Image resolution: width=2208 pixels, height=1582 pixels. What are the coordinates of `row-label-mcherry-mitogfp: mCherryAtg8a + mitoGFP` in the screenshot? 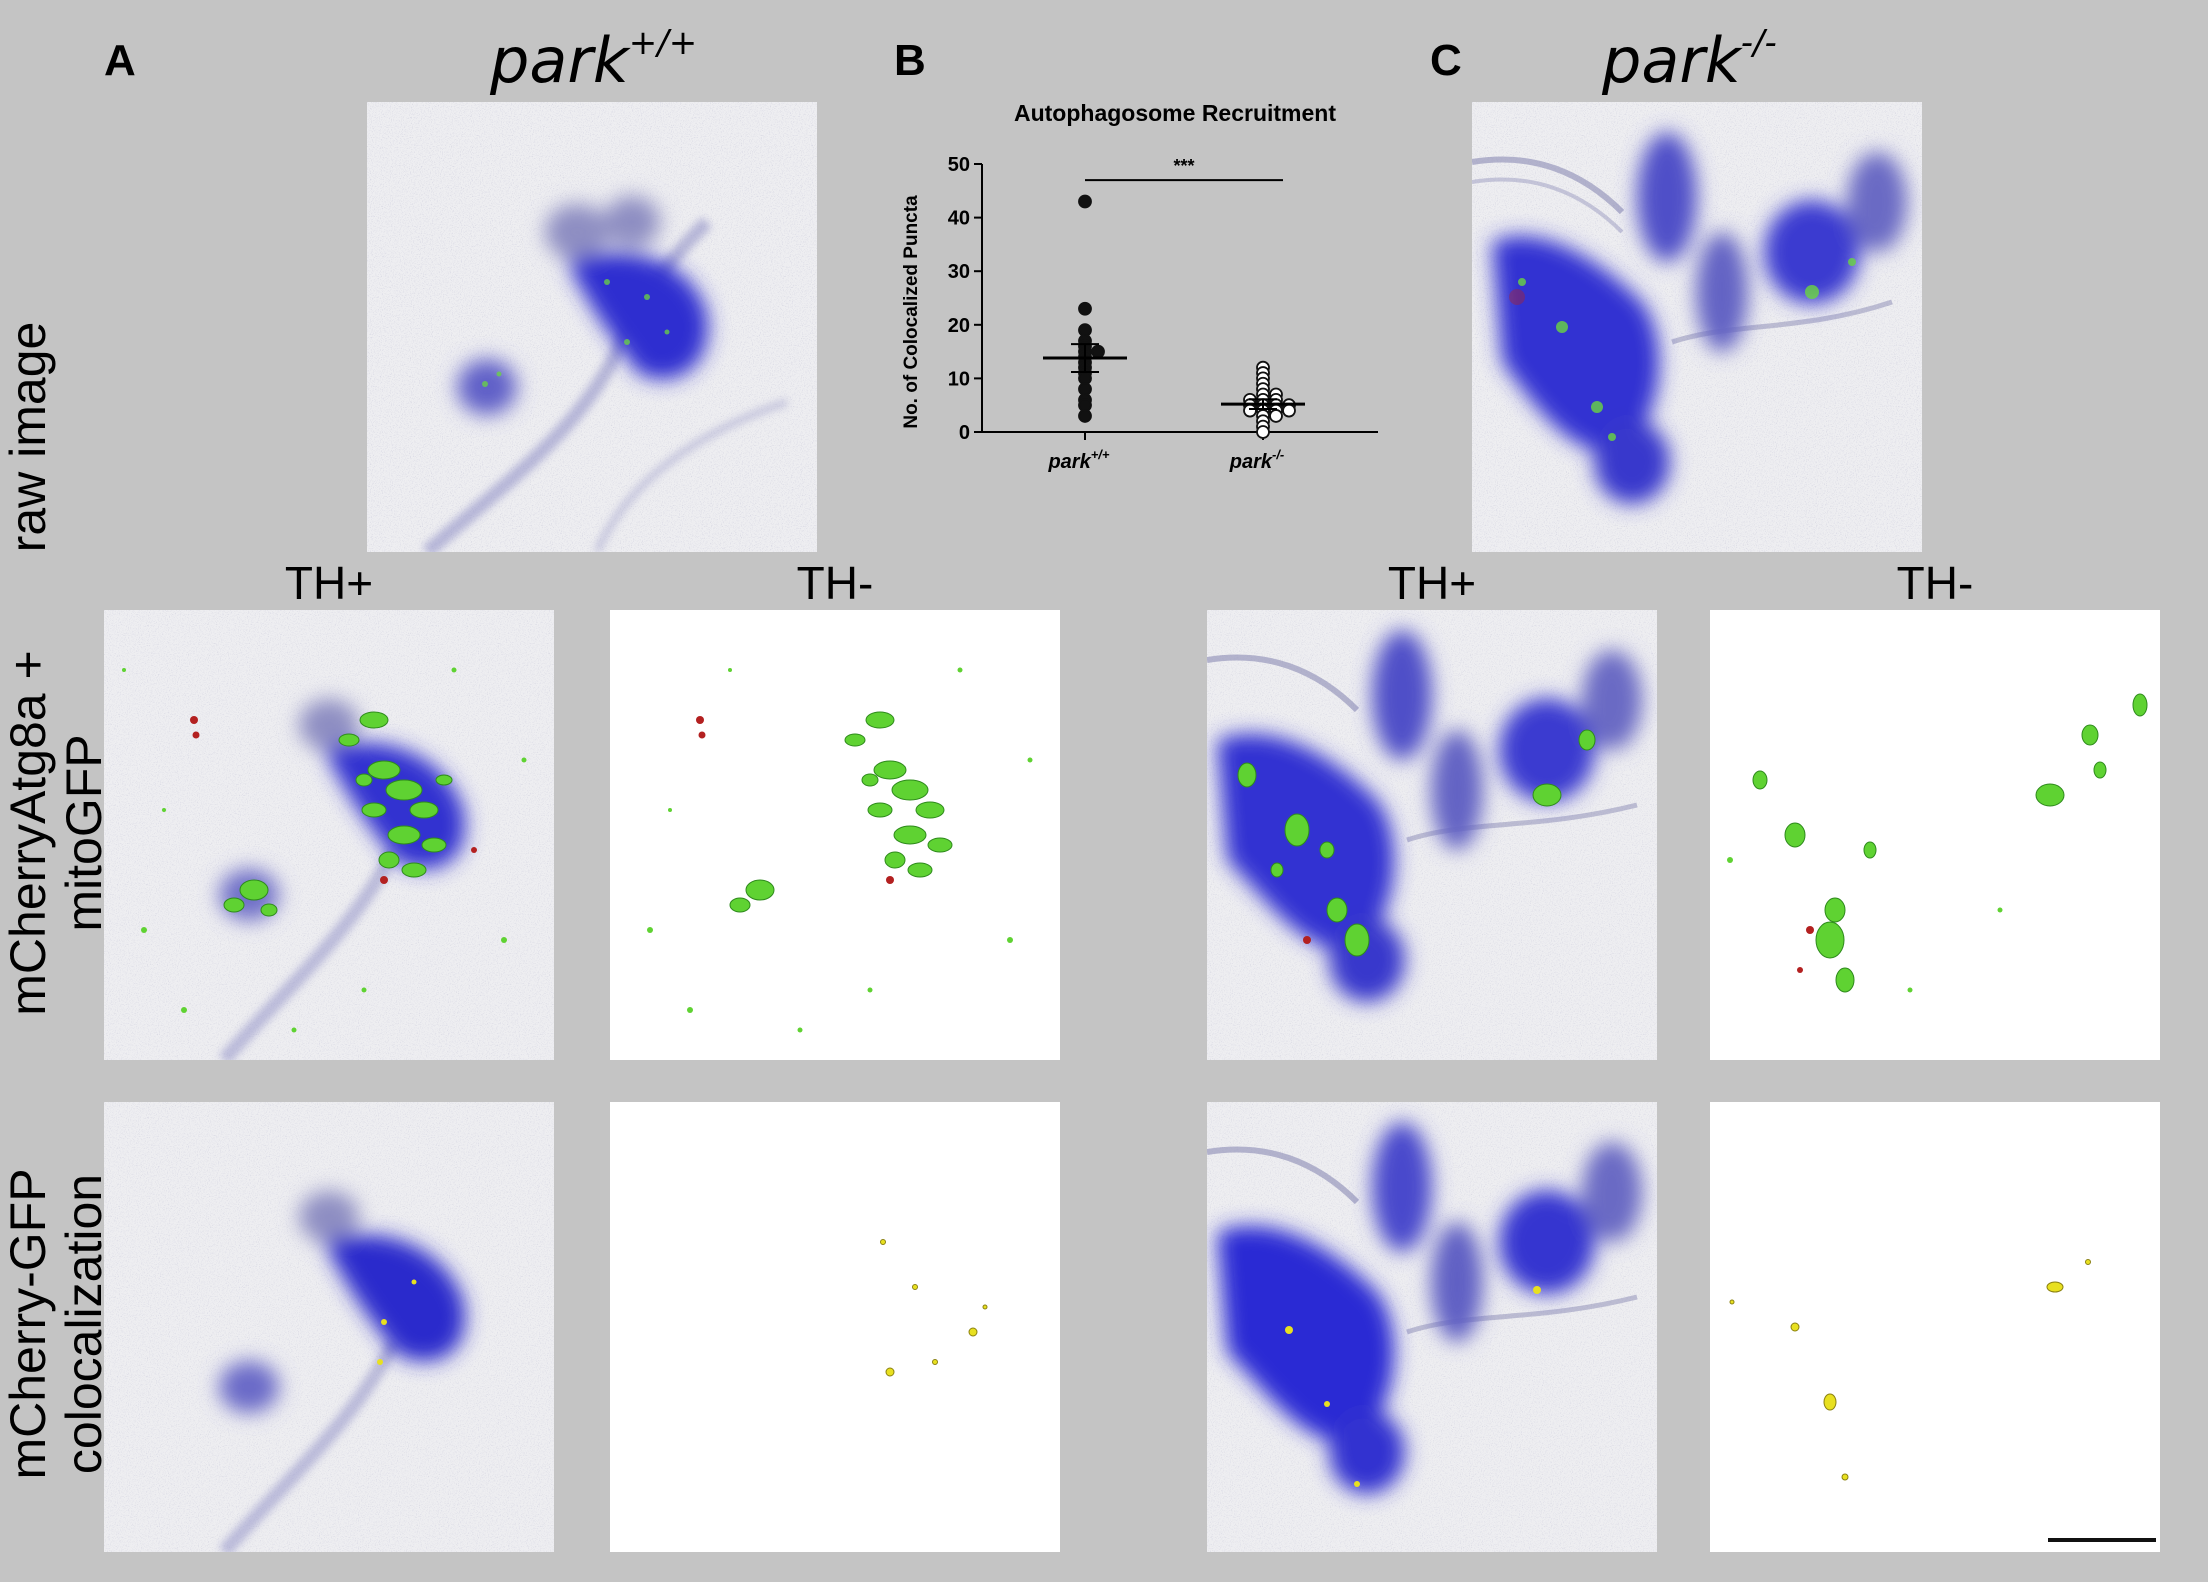 It's located at (56, 833).